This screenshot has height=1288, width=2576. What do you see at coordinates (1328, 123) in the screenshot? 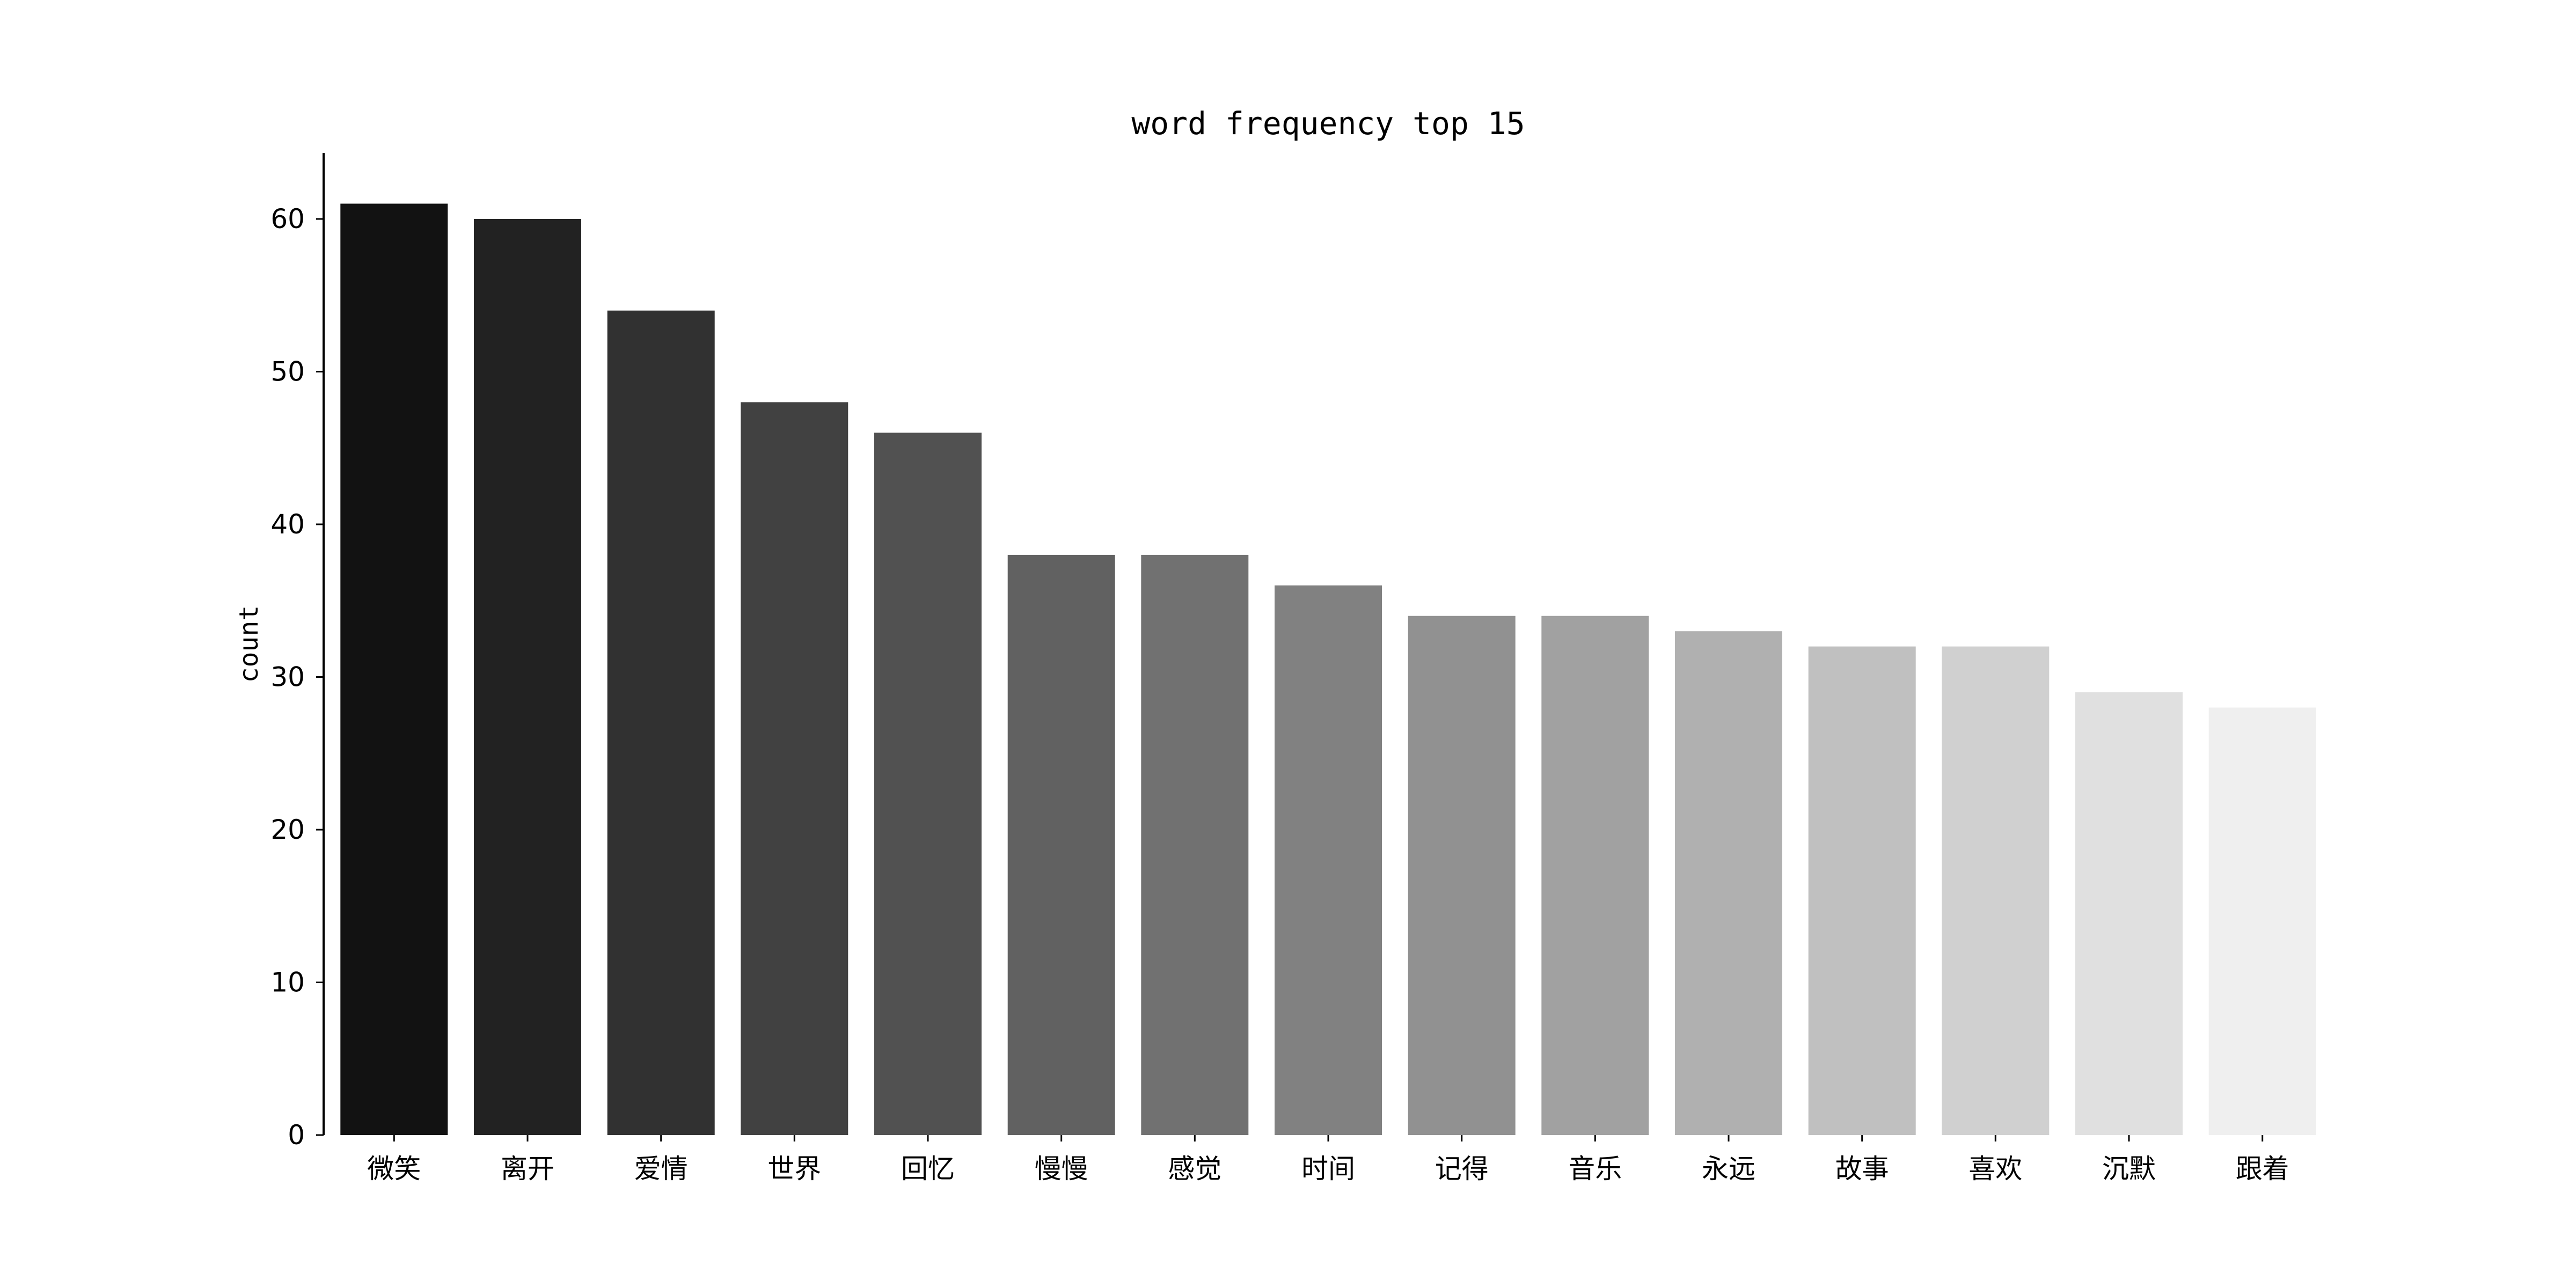
I see `chart-title: word frequency top 15` at bounding box center [1328, 123].